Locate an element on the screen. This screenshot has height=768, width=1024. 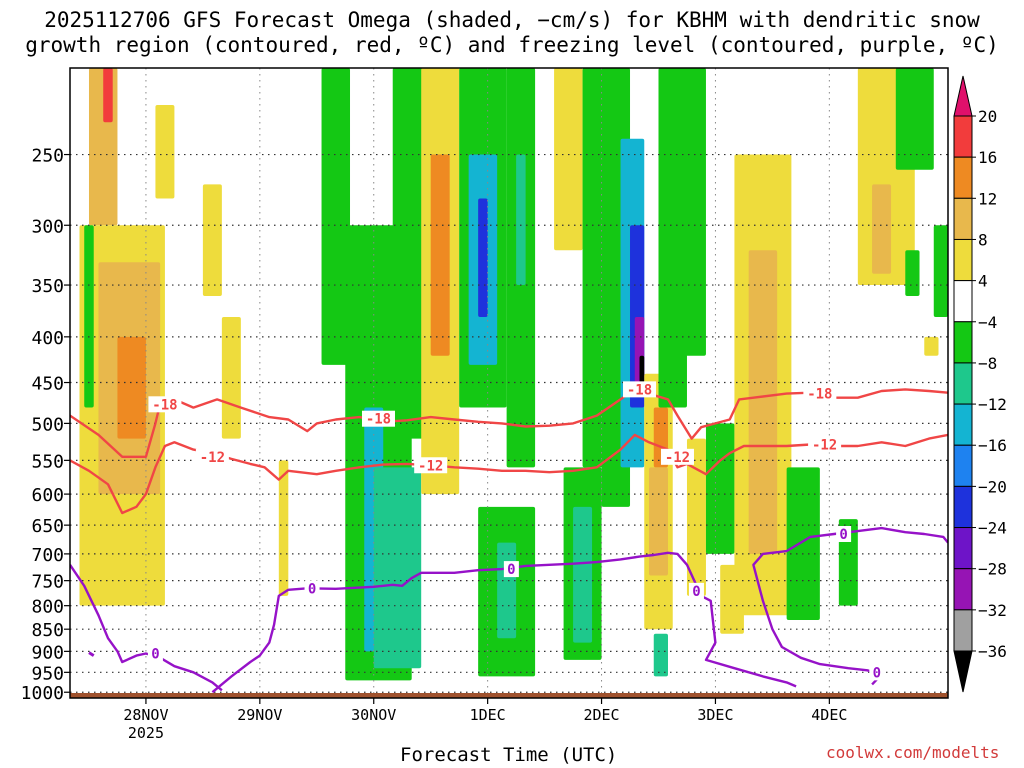
y-tick-label-400: 400 is located at coordinates (47, 338).